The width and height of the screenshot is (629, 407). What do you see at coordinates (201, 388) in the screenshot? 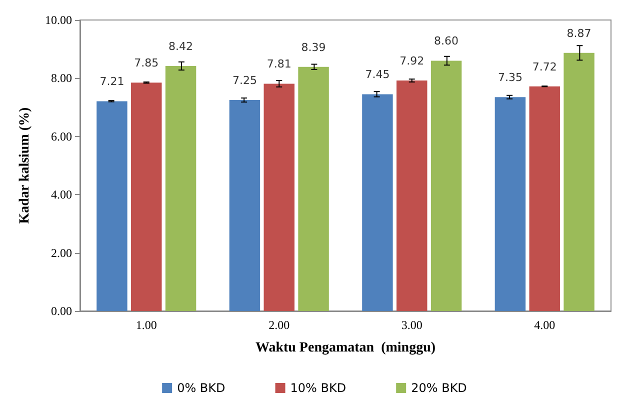
I see `legend-label: 0% BKD` at bounding box center [201, 388].